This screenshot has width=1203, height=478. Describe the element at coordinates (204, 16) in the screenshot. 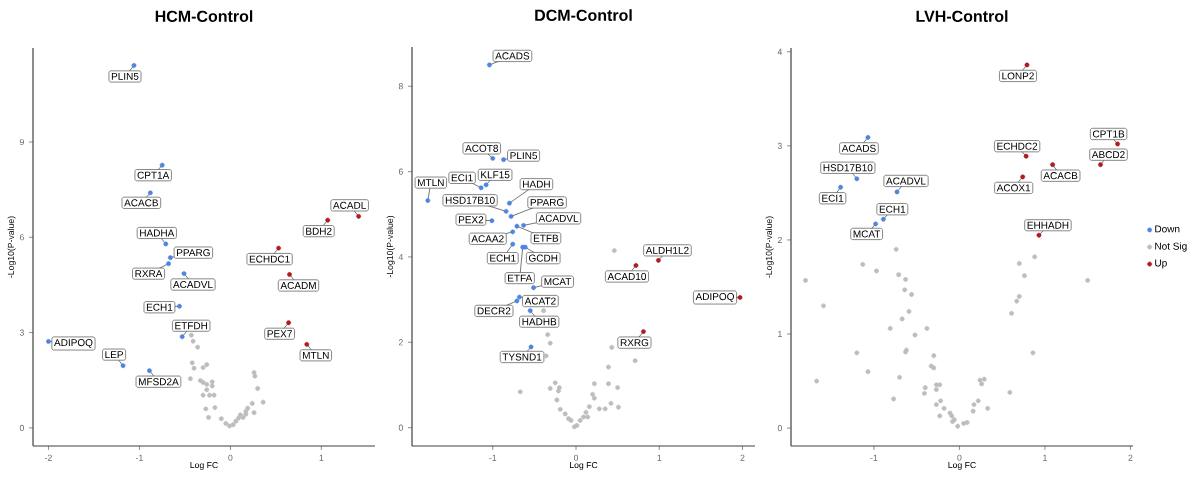

I see `chart-title: HCM-Control` at that location.